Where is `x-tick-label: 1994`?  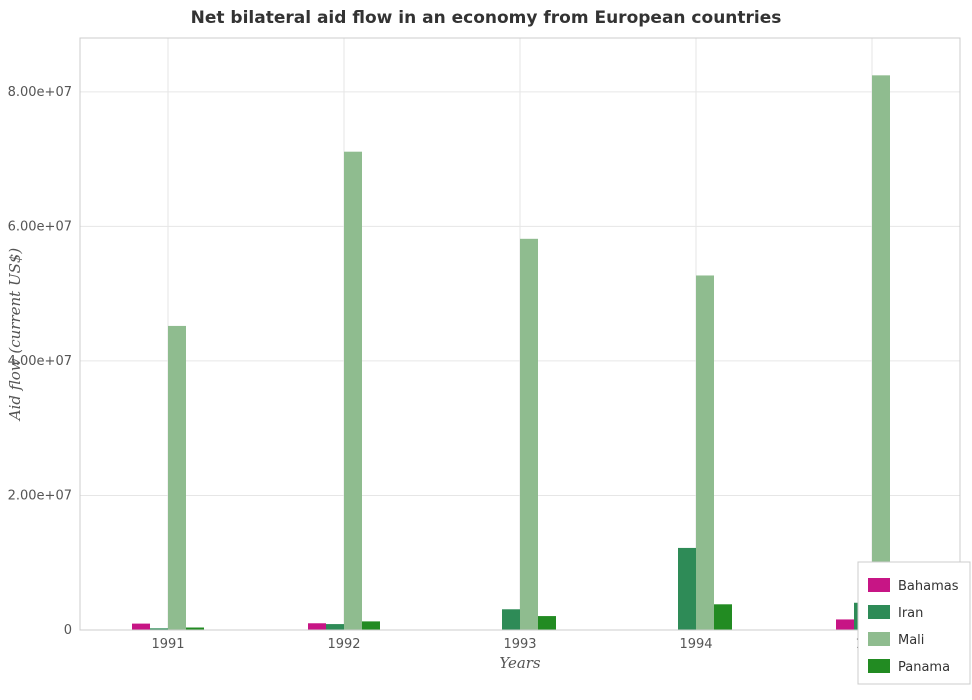
x-tick-label: 1994 is located at coordinates (695, 644).